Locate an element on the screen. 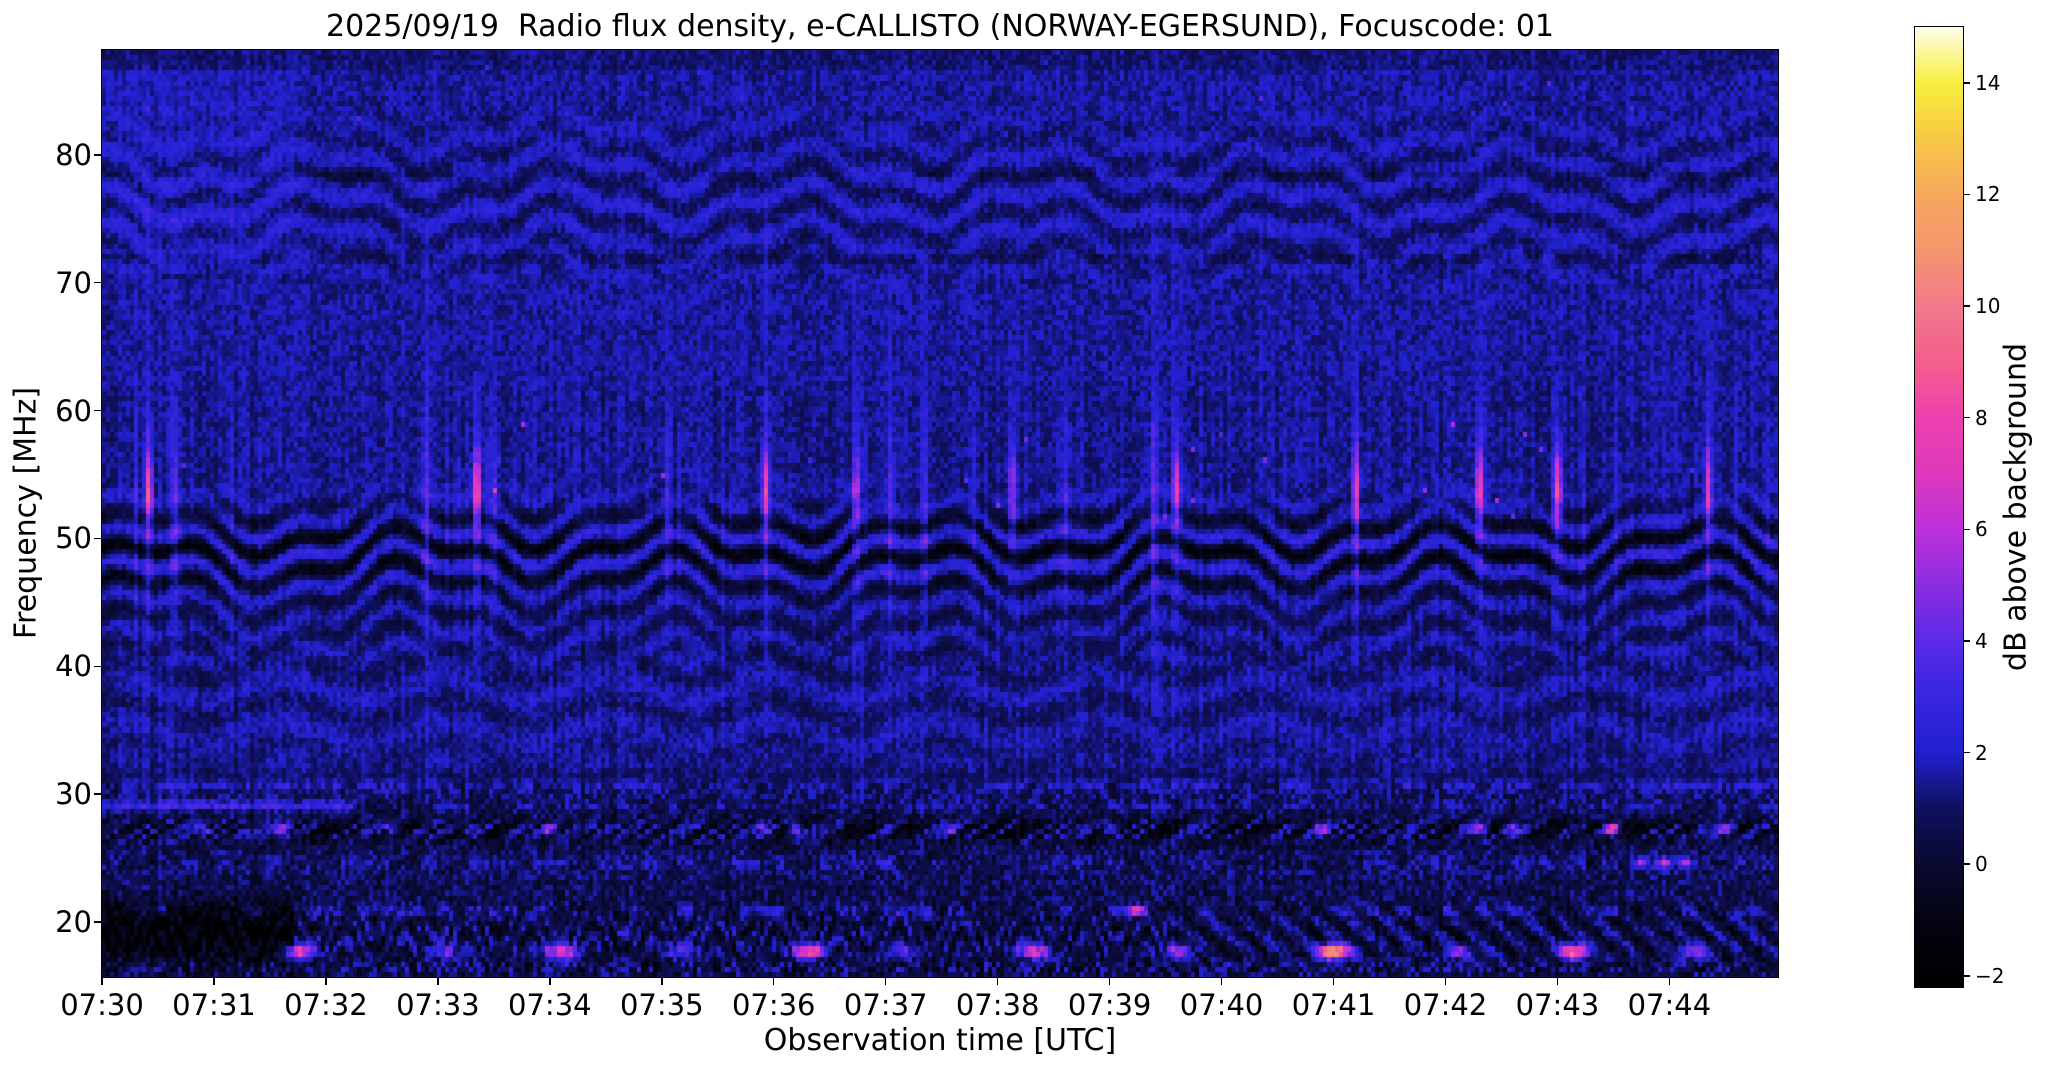  y-tick-label: 20 is located at coordinates (73, 922).